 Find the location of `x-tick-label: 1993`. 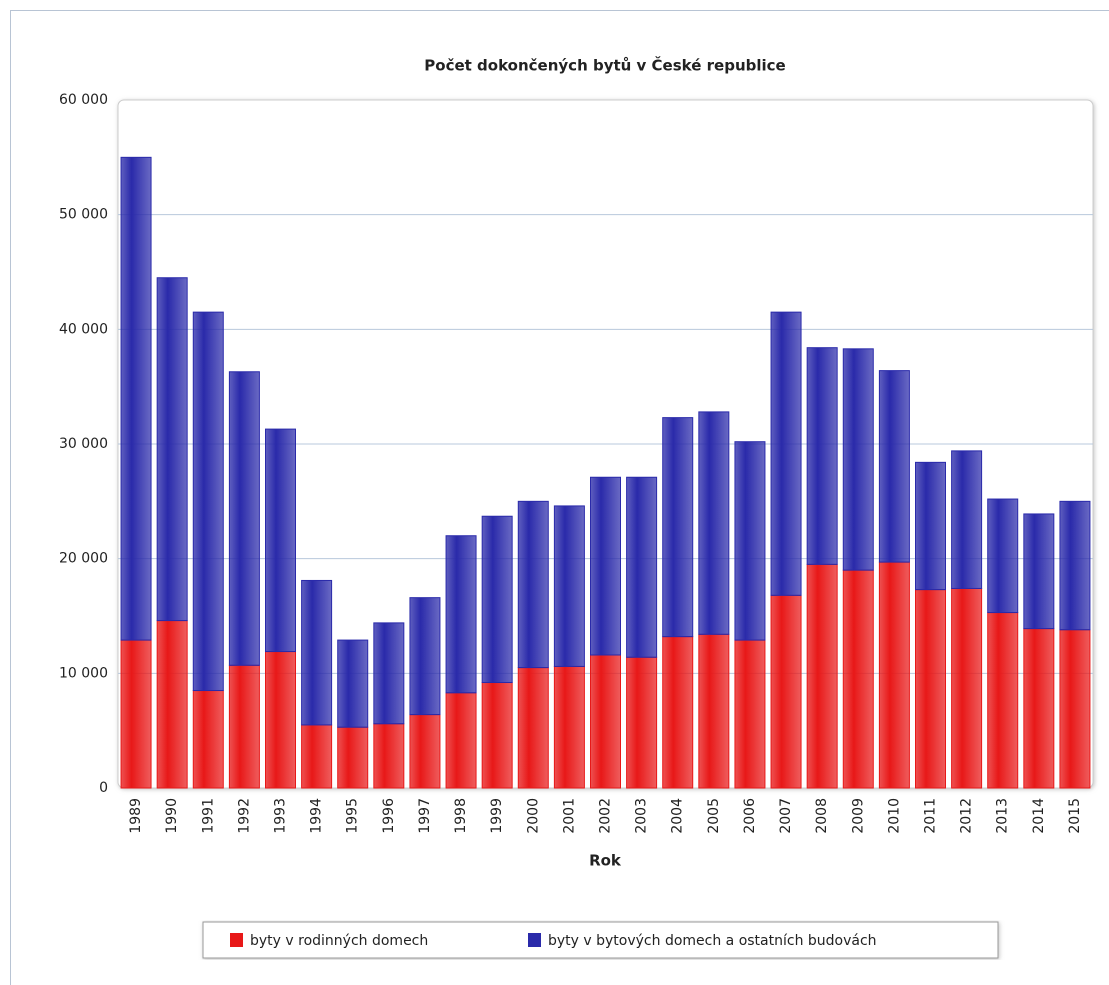

x-tick-label: 1993 is located at coordinates (281, 816).